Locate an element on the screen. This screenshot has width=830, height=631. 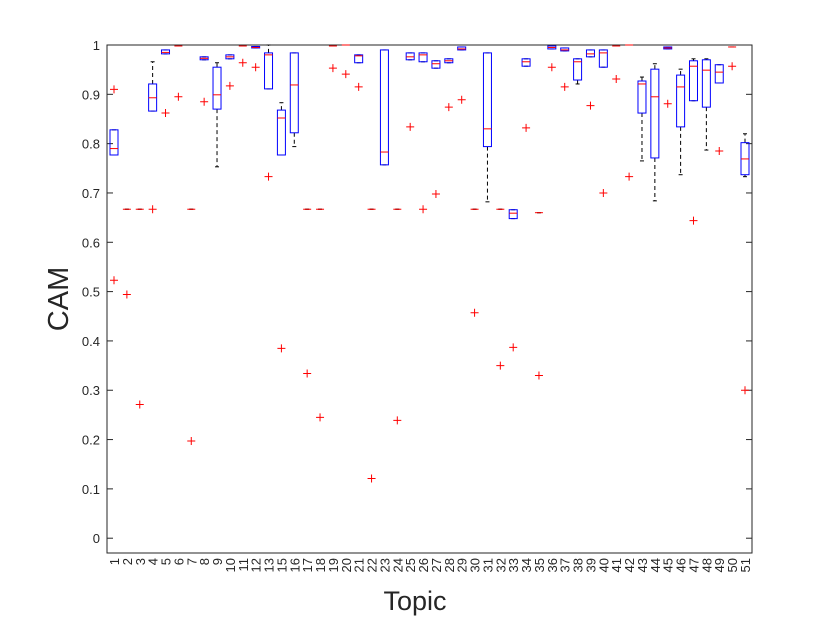
x-tick-label: 8 is located at coordinates (204, 561).